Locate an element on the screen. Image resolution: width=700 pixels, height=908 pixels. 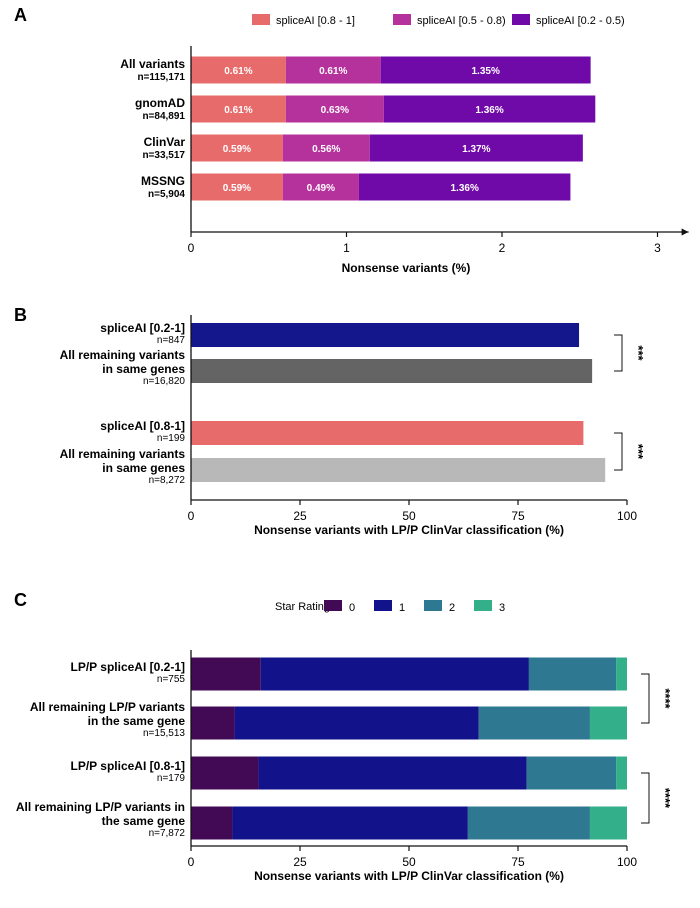
panel-c-legend-label: 3 is located at coordinates (502, 608).